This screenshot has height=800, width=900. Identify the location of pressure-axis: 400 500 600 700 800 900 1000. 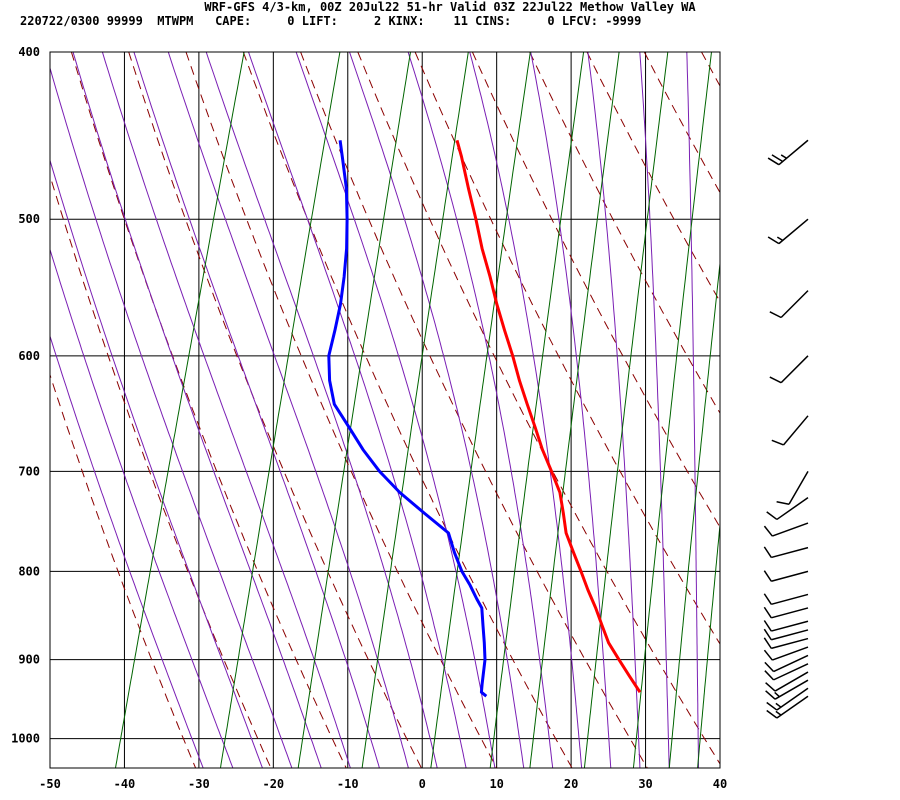
(25, 395).